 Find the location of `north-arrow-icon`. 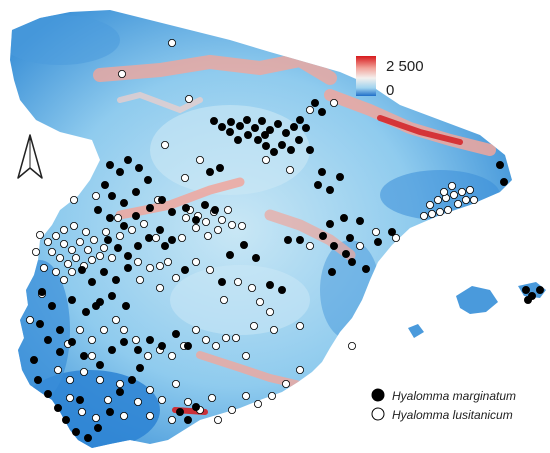

north-arrow-icon is located at coordinates (30, 156).